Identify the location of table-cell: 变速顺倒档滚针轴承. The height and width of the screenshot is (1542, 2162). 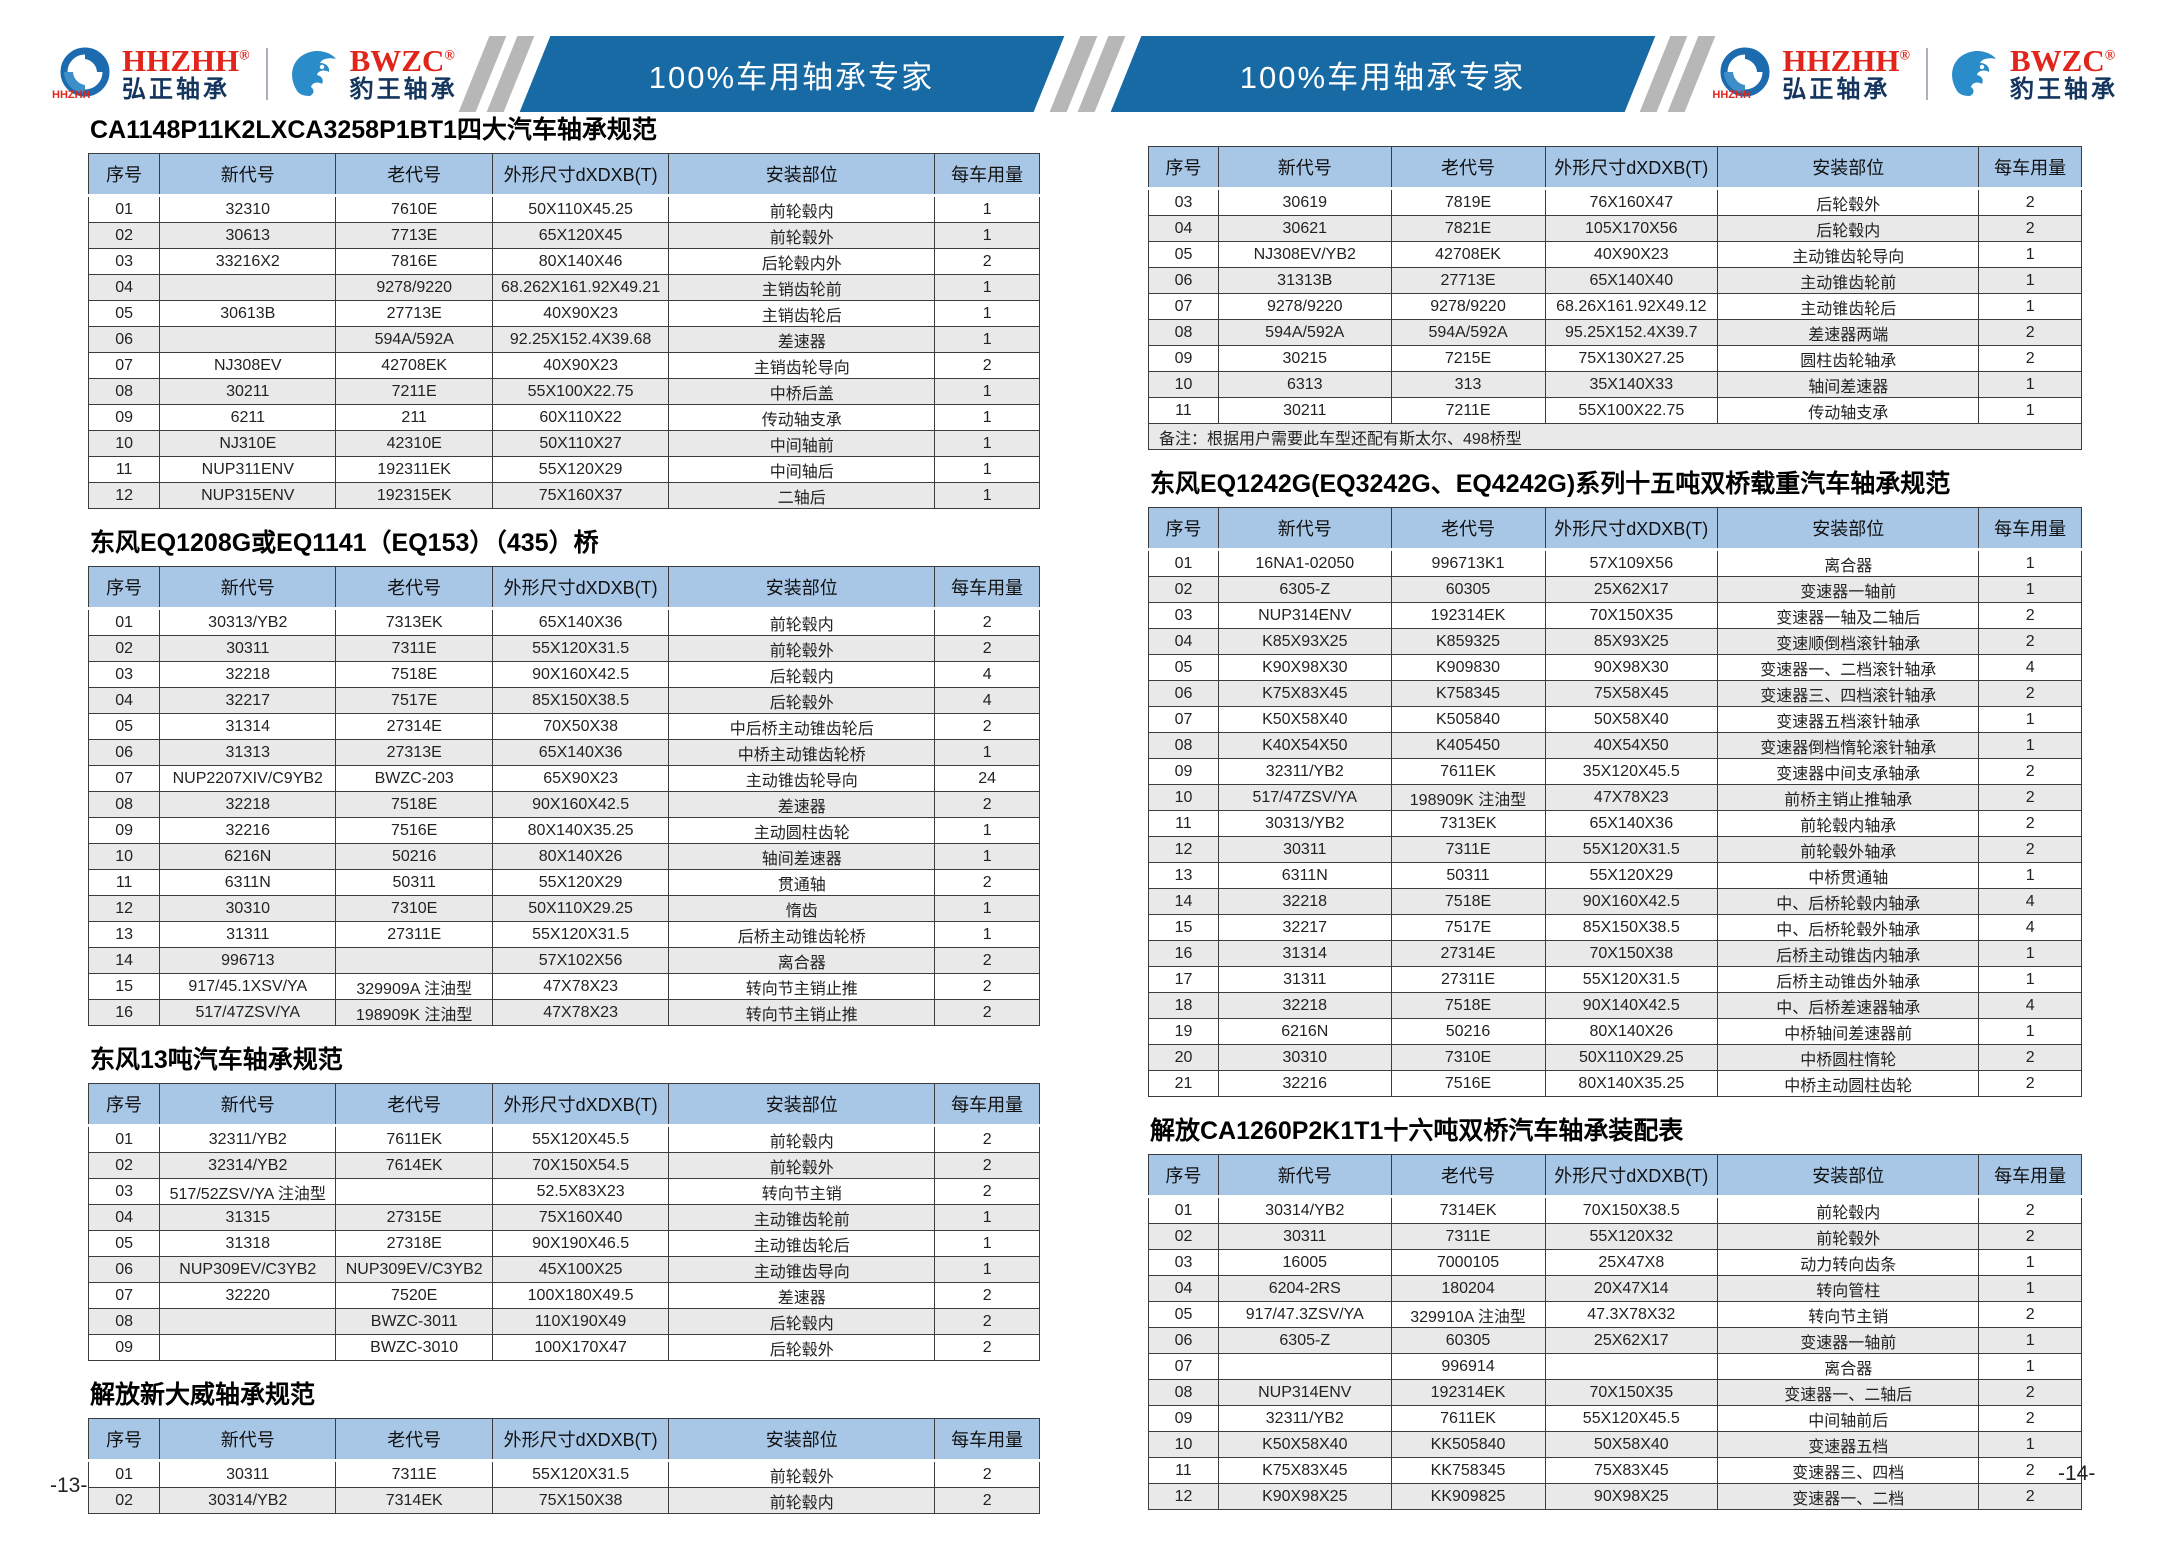
(1848, 641).